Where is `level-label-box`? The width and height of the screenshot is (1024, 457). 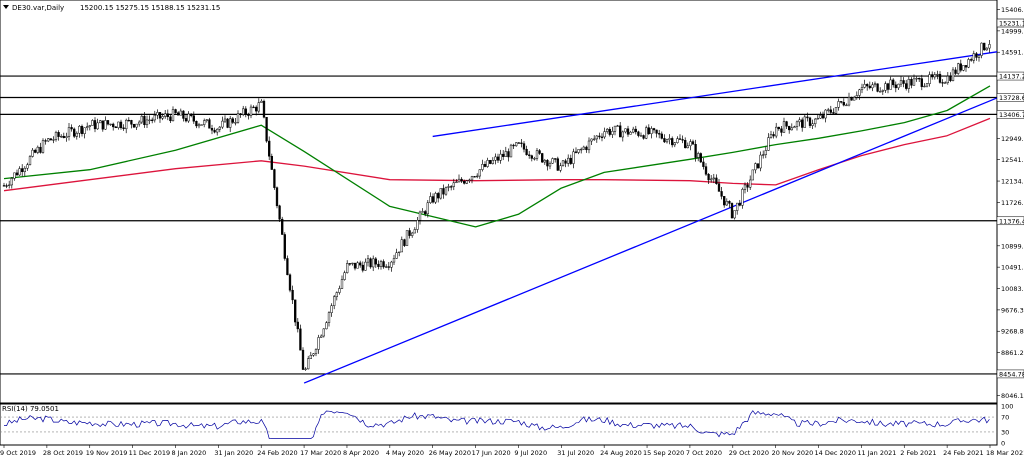 level-label-box is located at coordinates (1010, 76).